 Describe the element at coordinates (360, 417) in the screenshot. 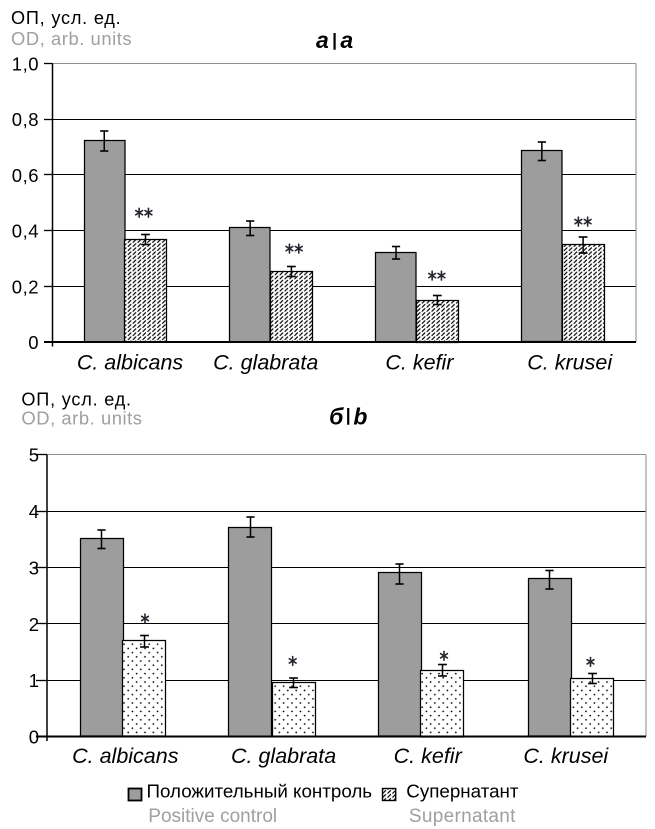

I see `svg-text: b` at that location.